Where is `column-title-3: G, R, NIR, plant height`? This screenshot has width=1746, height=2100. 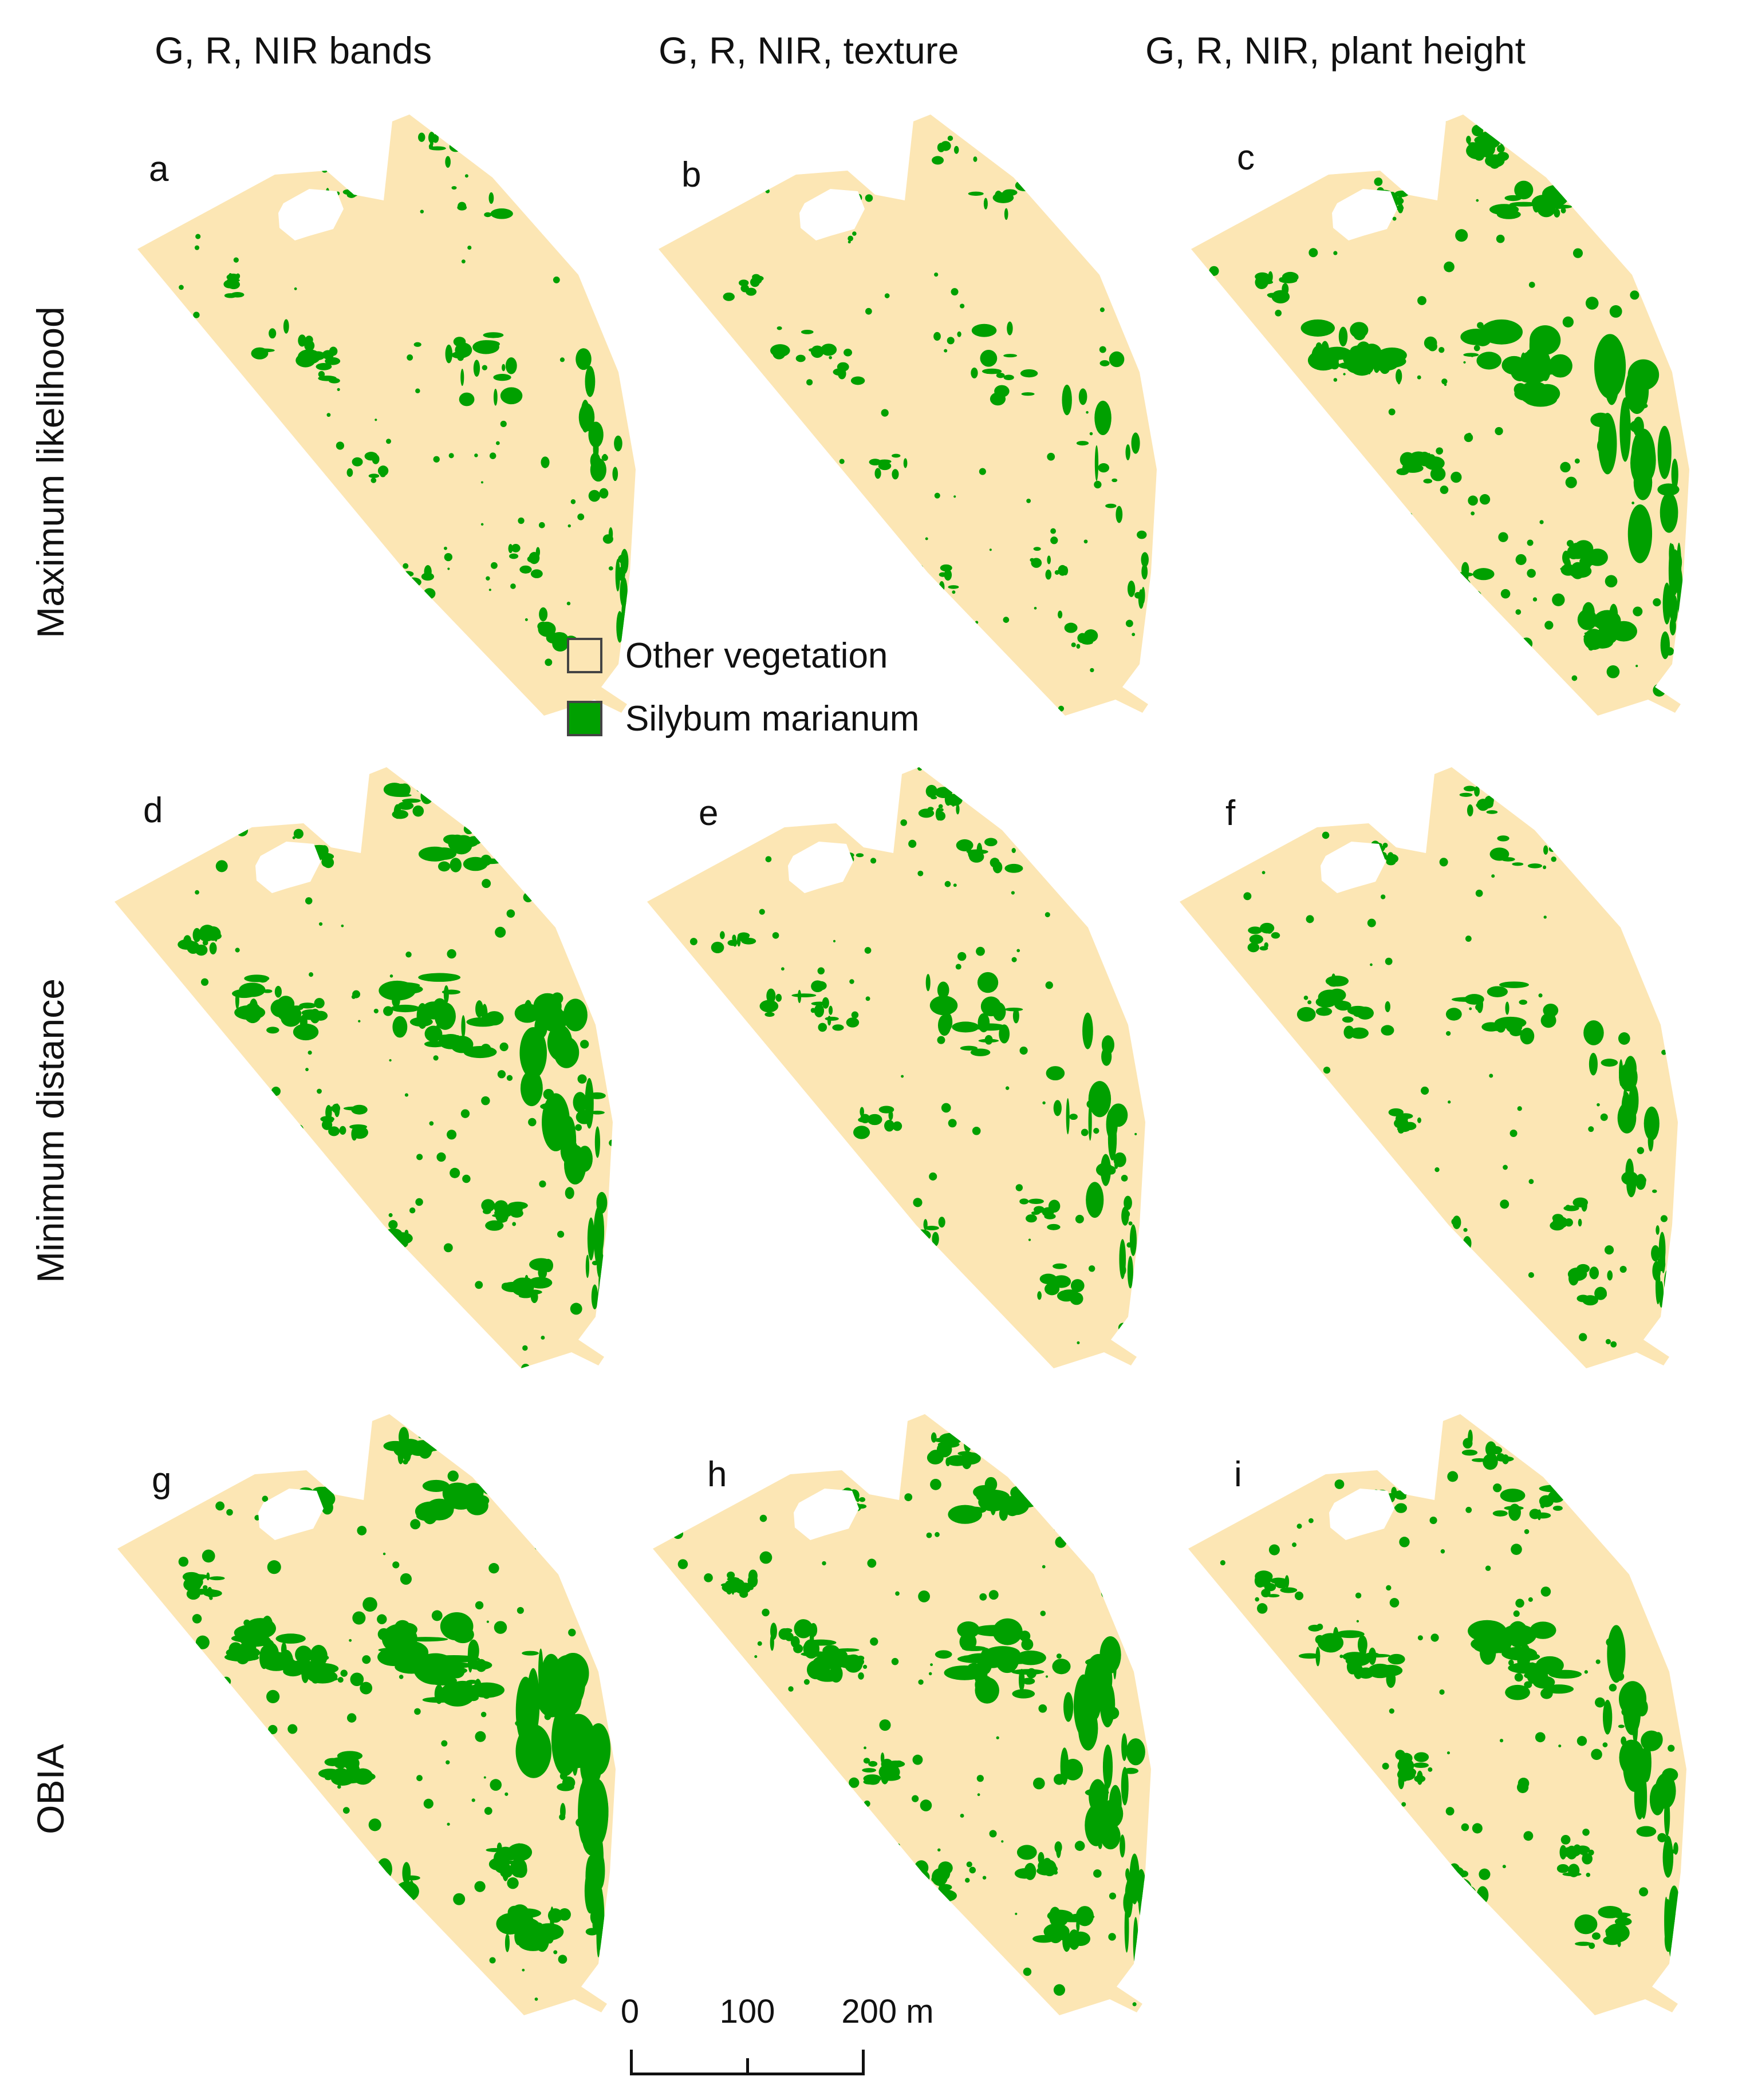 column-title-3: G, R, NIR, plant height is located at coordinates (1335, 50).